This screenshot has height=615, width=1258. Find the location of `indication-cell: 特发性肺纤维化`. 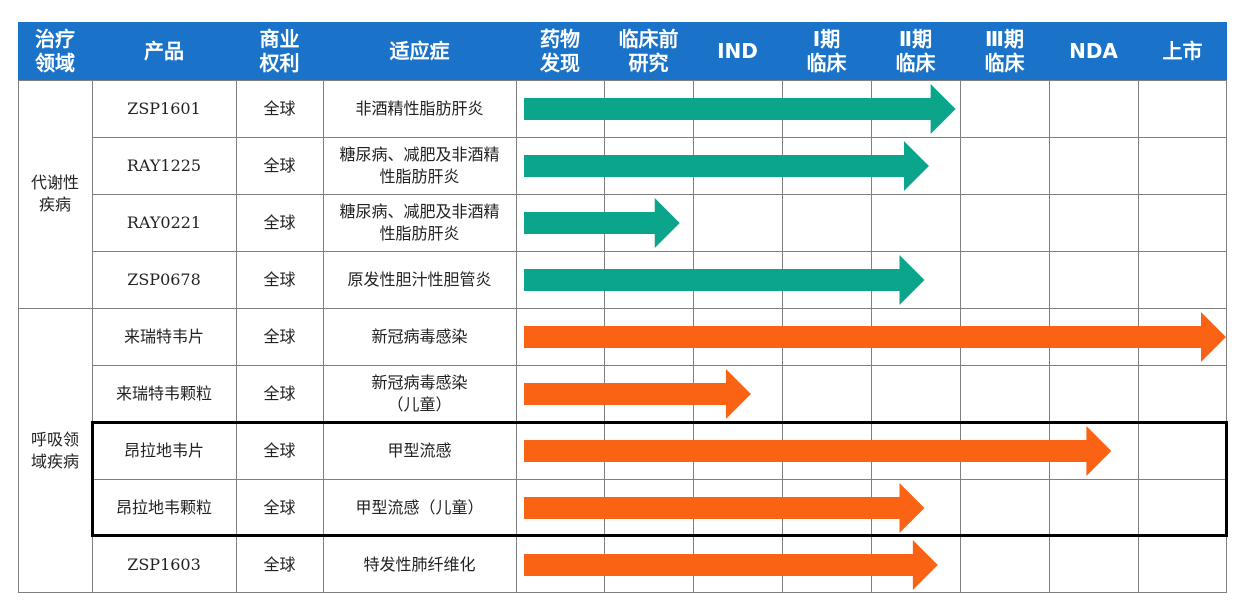

indication-cell: 特发性肺纤维化 is located at coordinates (419, 564).